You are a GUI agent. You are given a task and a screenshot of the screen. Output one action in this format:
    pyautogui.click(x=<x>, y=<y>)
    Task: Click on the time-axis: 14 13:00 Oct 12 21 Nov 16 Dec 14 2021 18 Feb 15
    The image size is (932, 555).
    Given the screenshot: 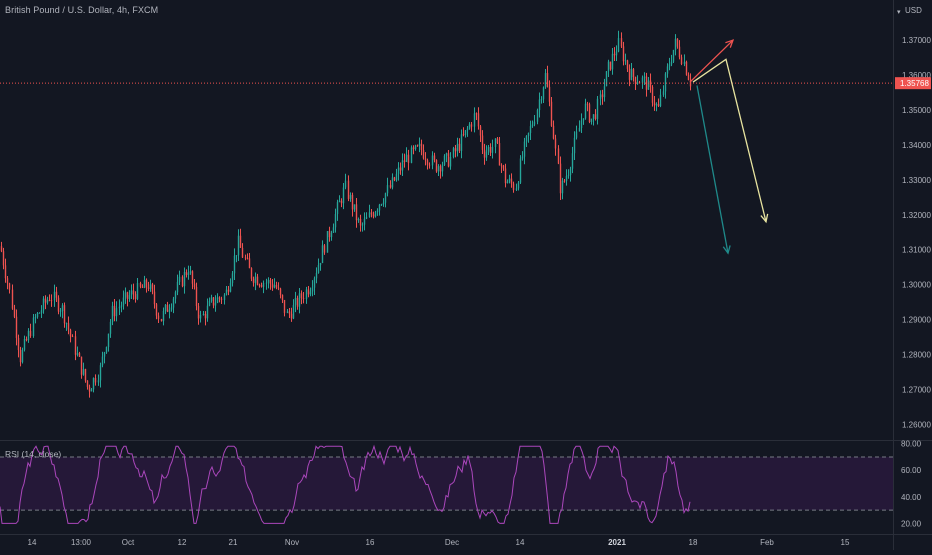 What is the action you would take?
    pyautogui.click(x=439, y=542)
    